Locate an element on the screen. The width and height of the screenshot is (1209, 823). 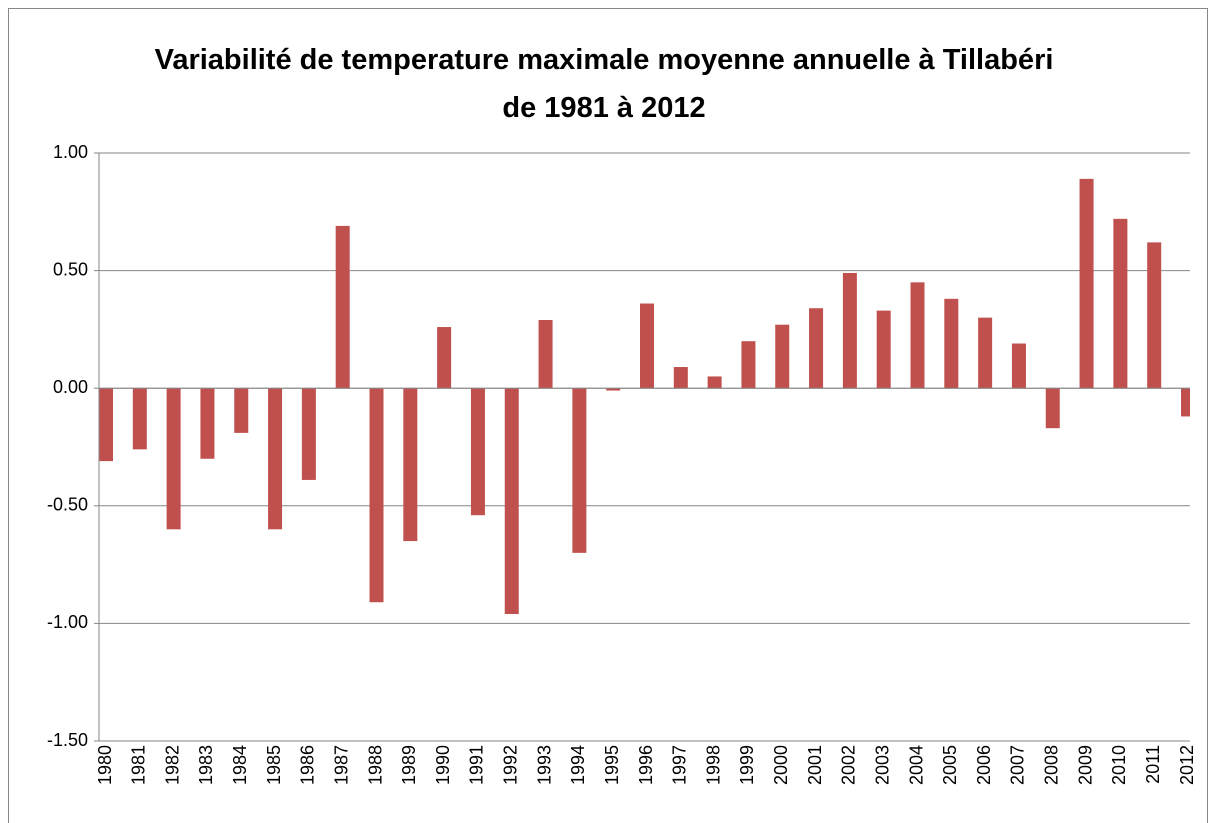
x-tick-label: 2008 is located at coordinates (1052, 765).